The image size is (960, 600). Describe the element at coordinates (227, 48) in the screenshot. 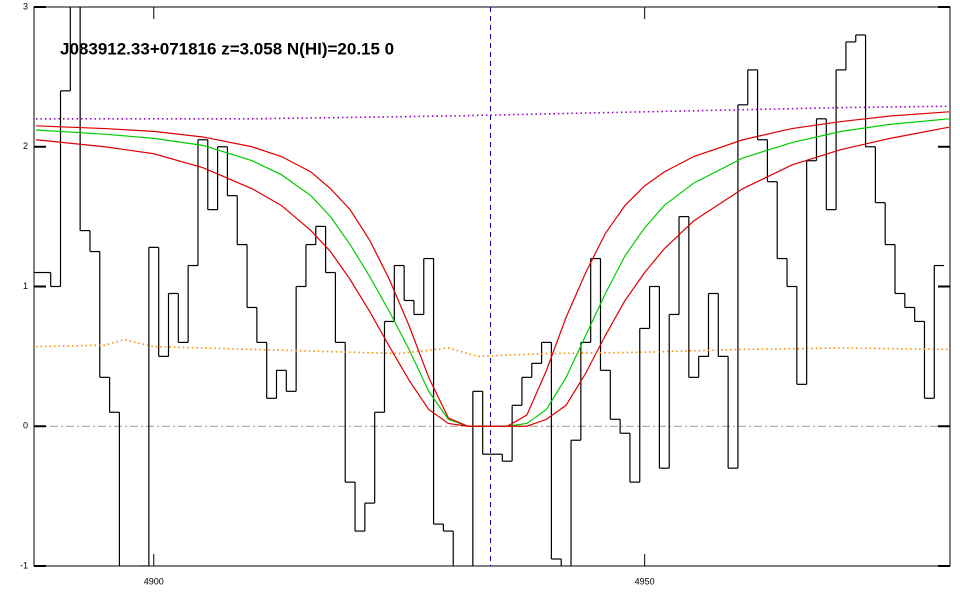

I see `chart-title: J083912.33+071816 z=3.058 N(HI)=20.15 0` at that location.